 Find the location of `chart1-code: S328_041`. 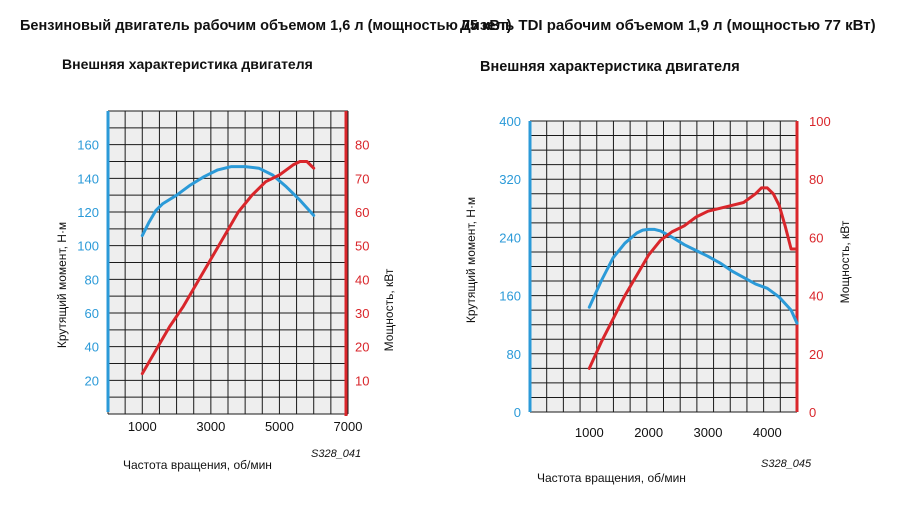

chart1-code: S328_041 is located at coordinates (336, 454).